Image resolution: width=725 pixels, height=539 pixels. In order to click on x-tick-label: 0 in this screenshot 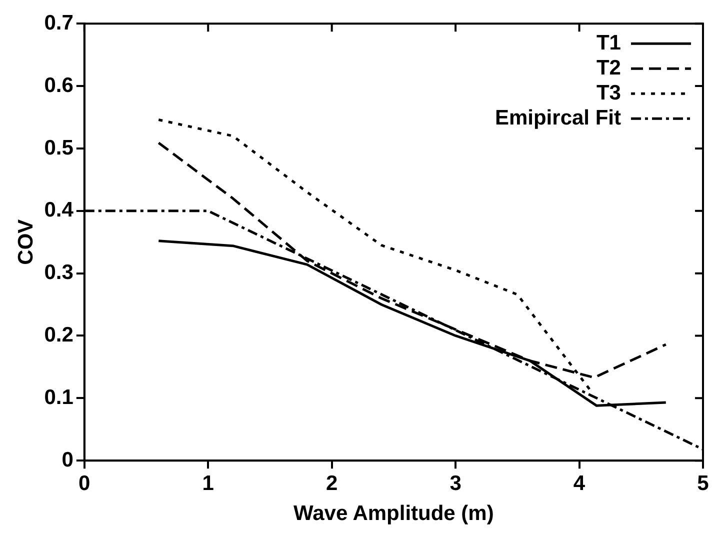, I will do `click(84, 483)`.